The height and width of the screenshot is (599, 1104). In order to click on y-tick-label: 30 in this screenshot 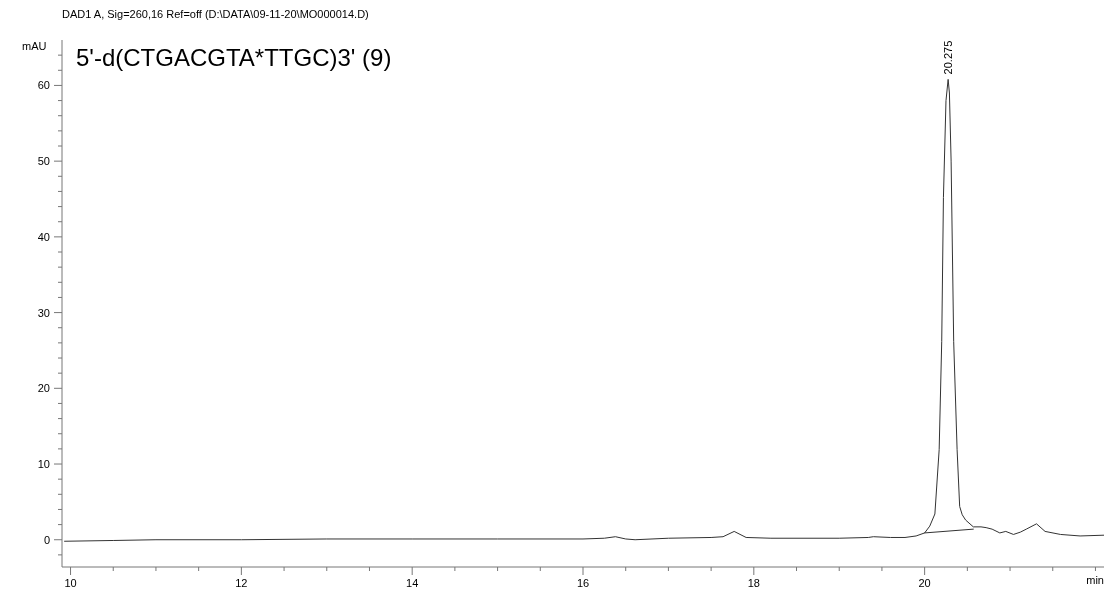, I will do `click(43, 312)`.